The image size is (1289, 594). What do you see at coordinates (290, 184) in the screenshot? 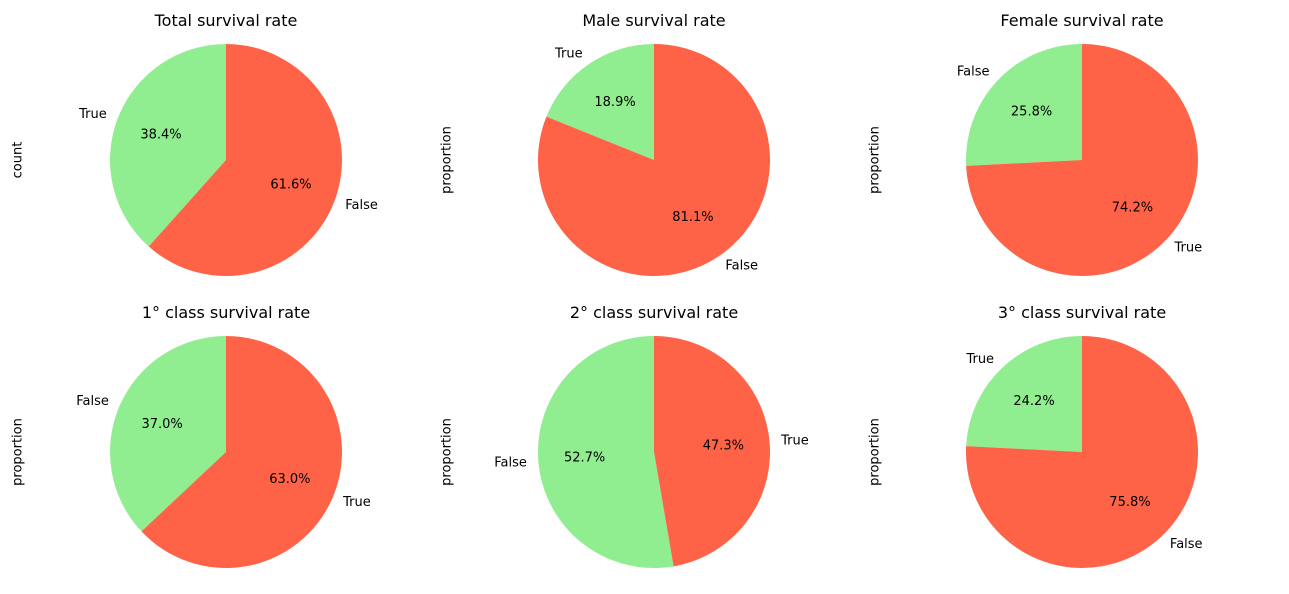
I see `slice-percent-label: 61.6%` at bounding box center [290, 184].